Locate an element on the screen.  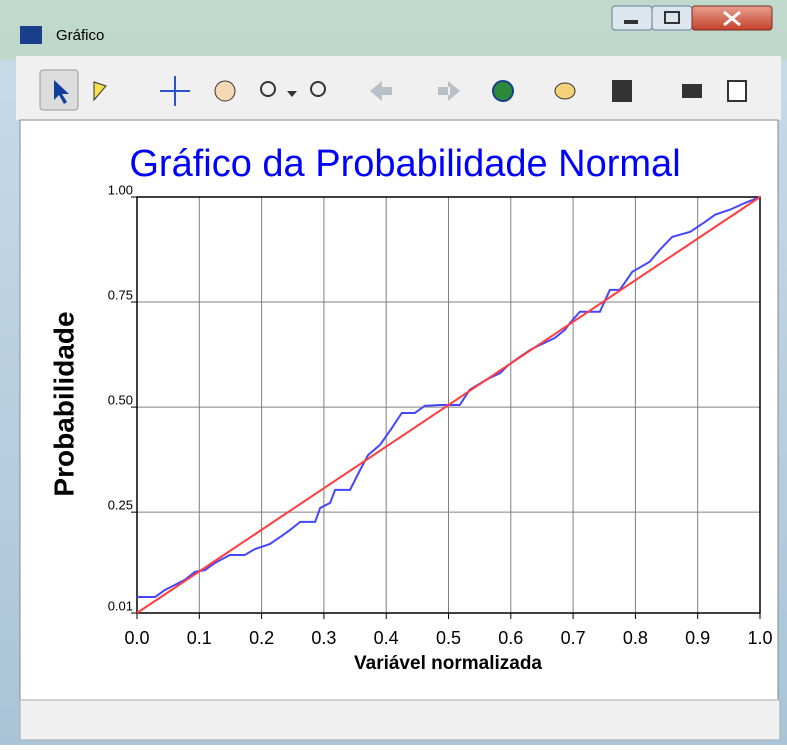
y-axis-label: Probabilidade is located at coordinates (63, 403).